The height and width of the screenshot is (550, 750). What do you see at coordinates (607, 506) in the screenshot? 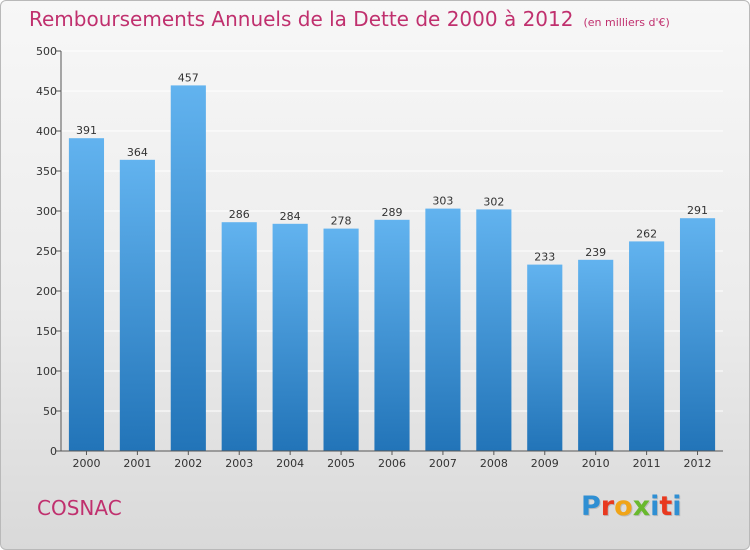
I see `logo-letter: r` at bounding box center [607, 506].